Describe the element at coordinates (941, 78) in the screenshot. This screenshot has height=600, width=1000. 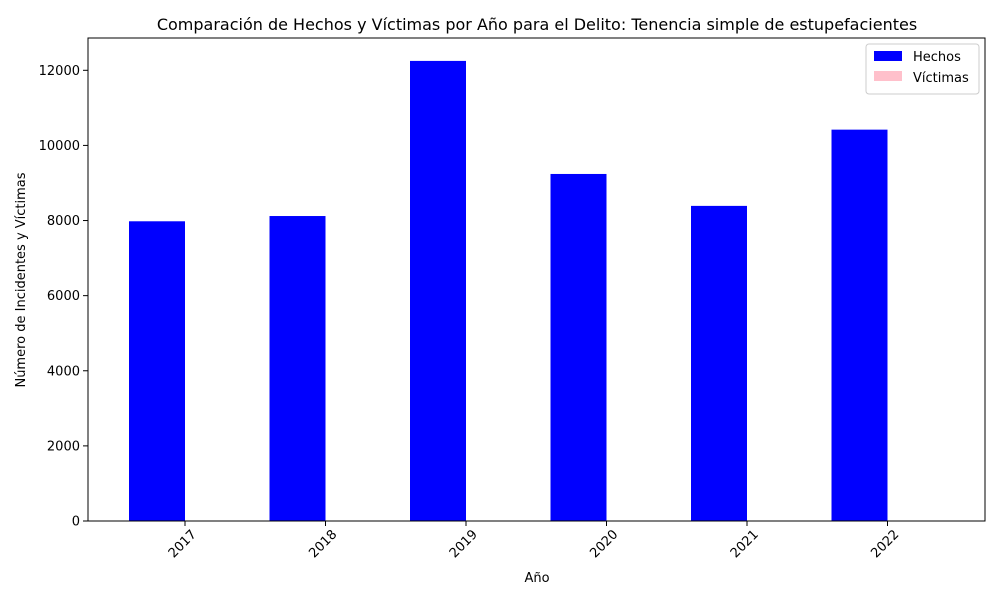
I see `legend-label-victimas: Víctimas` at that location.